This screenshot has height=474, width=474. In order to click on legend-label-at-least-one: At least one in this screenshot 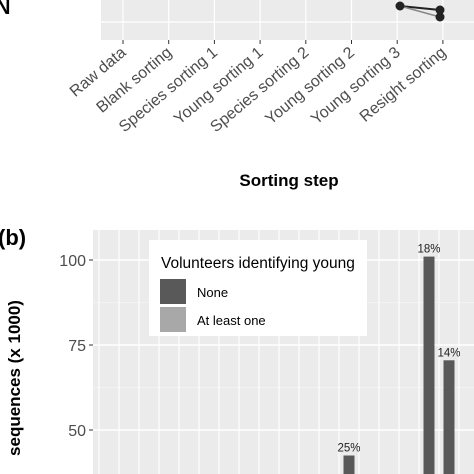, I will do `click(231, 320)`.